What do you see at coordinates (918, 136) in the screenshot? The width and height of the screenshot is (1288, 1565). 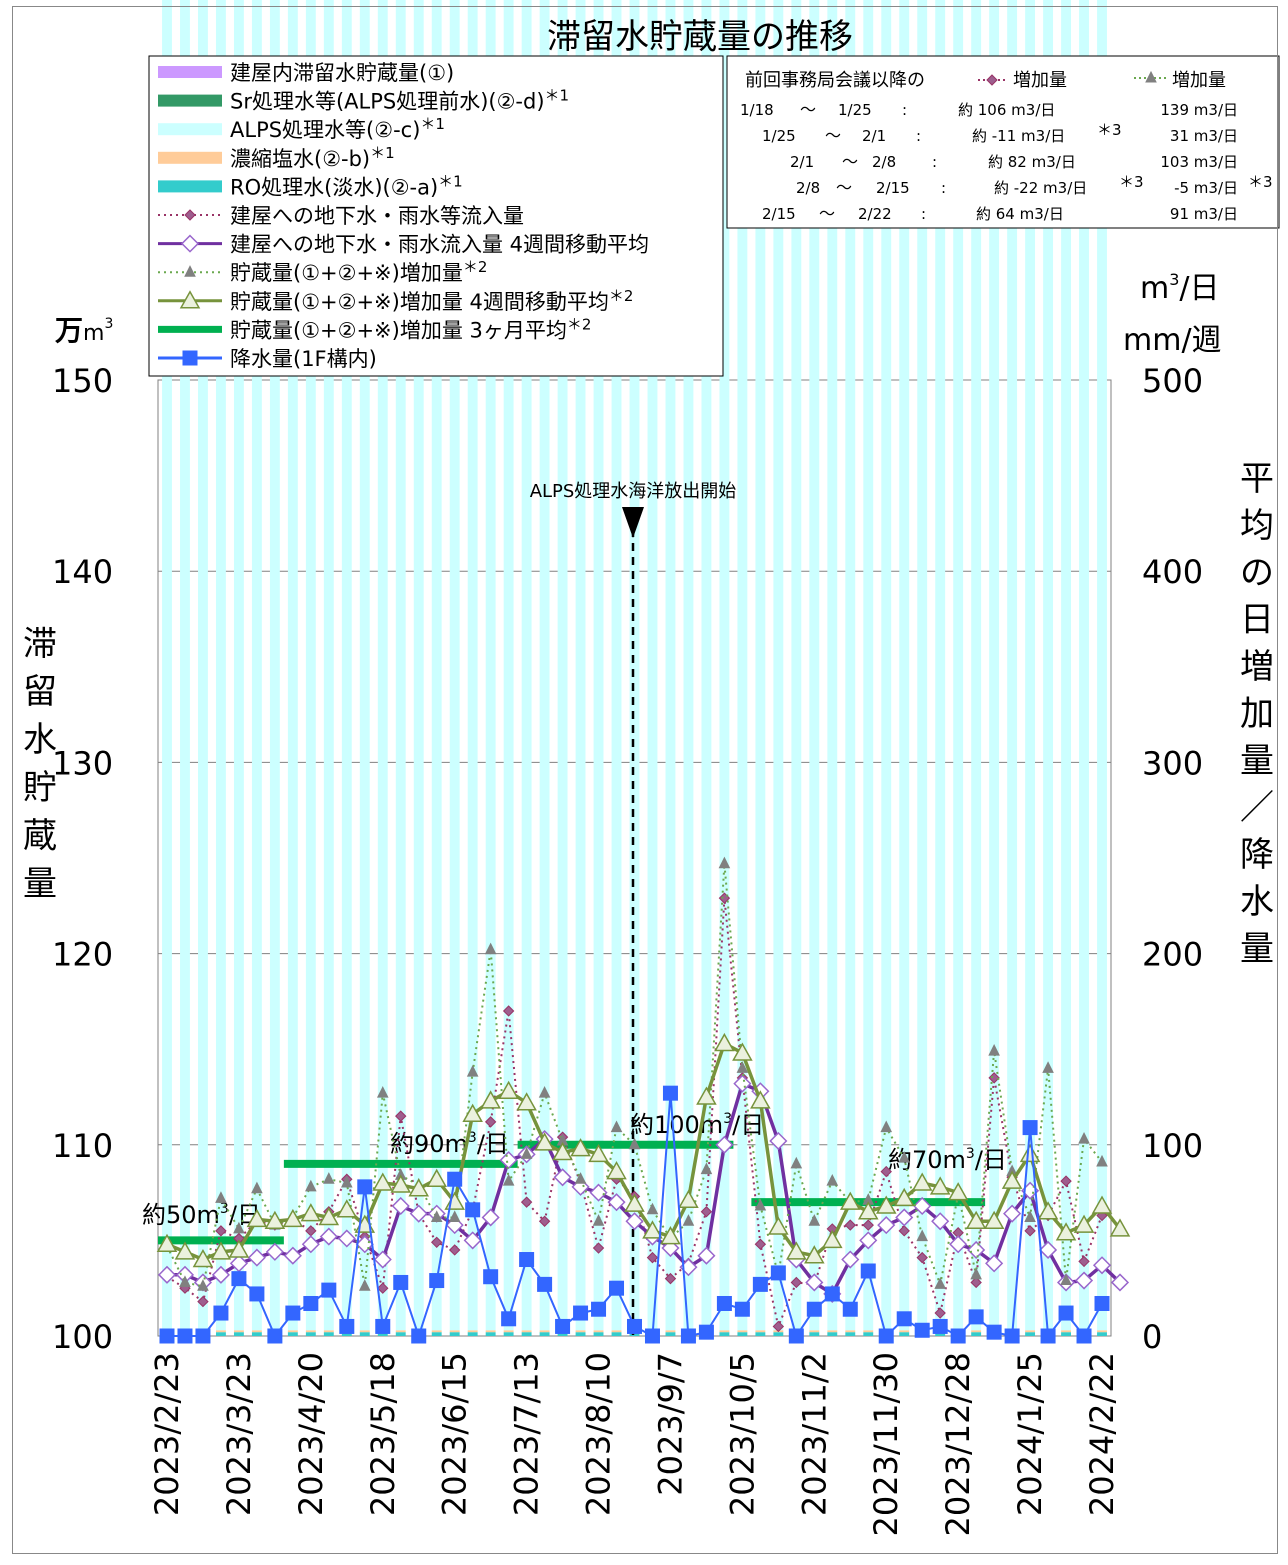 I see `info-colon: :` at bounding box center [918, 136].